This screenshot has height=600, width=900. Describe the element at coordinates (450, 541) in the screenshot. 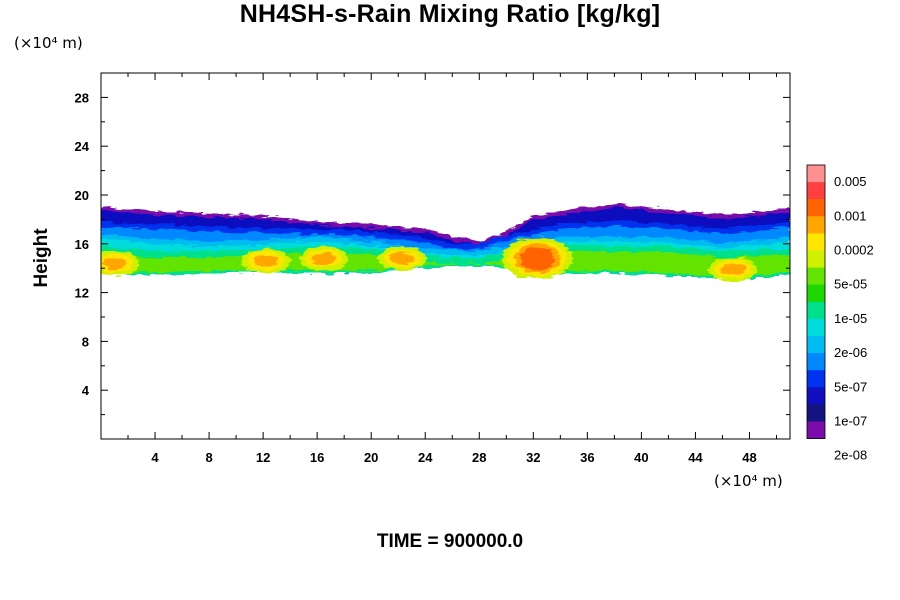

I see `time-footer: TIME = 900000.0` at that location.